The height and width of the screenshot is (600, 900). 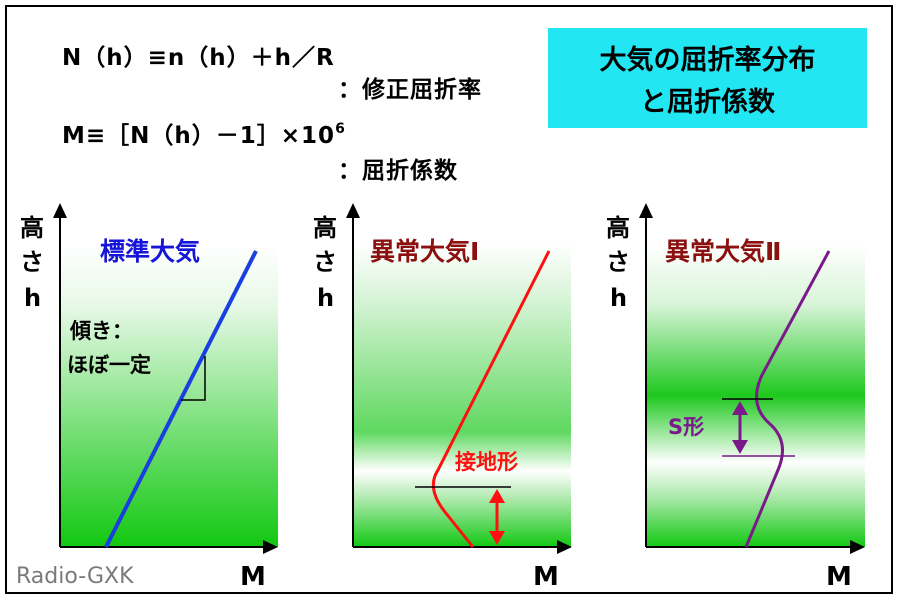 I want to click on panel-1-y-label-1: 高, so click(x=32, y=228).